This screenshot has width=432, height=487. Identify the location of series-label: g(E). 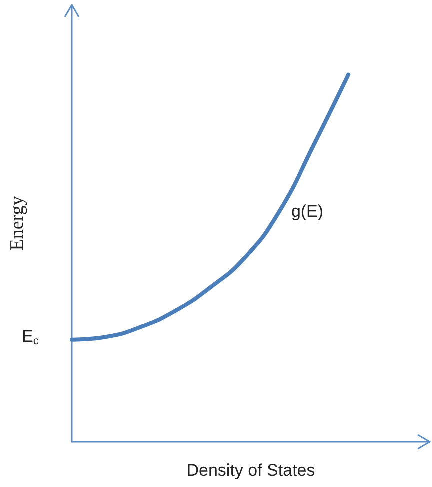
(307, 212).